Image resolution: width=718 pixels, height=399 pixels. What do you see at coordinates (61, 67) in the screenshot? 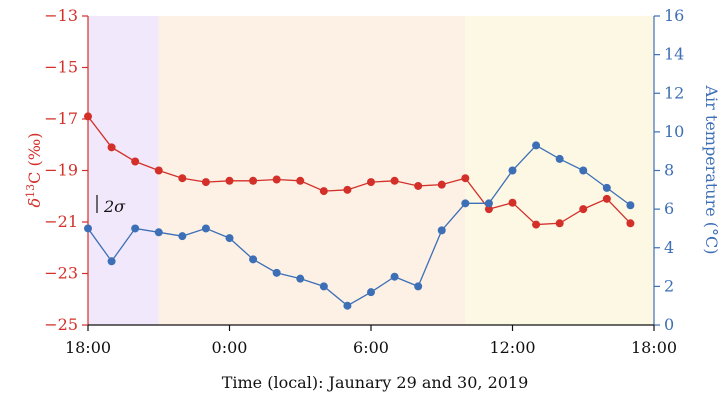
I see `left-tick-label: −15` at bounding box center [61, 67].